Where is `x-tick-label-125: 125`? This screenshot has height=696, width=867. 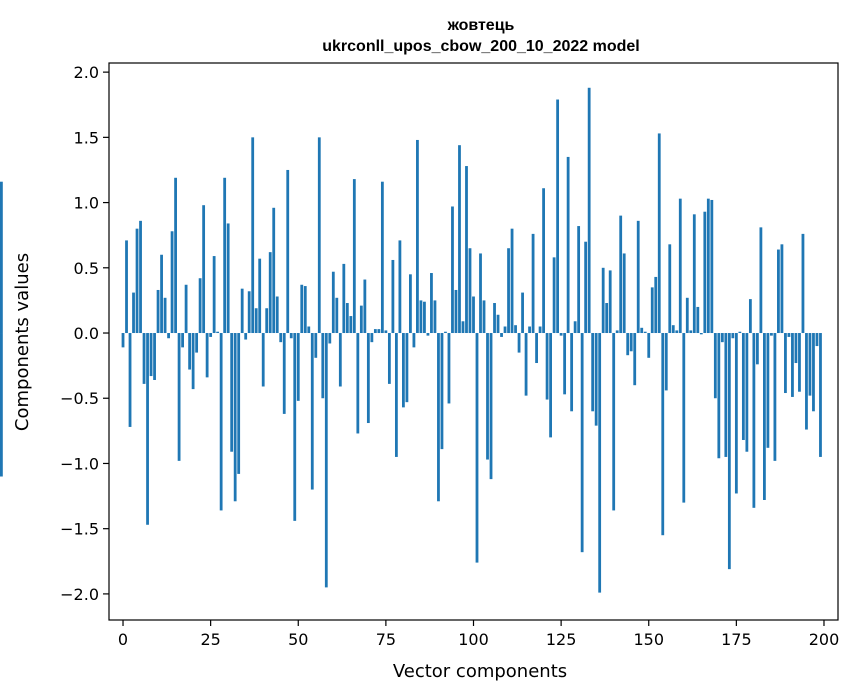
x-tick-label-125: 125 is located at coordinates (561, 639).